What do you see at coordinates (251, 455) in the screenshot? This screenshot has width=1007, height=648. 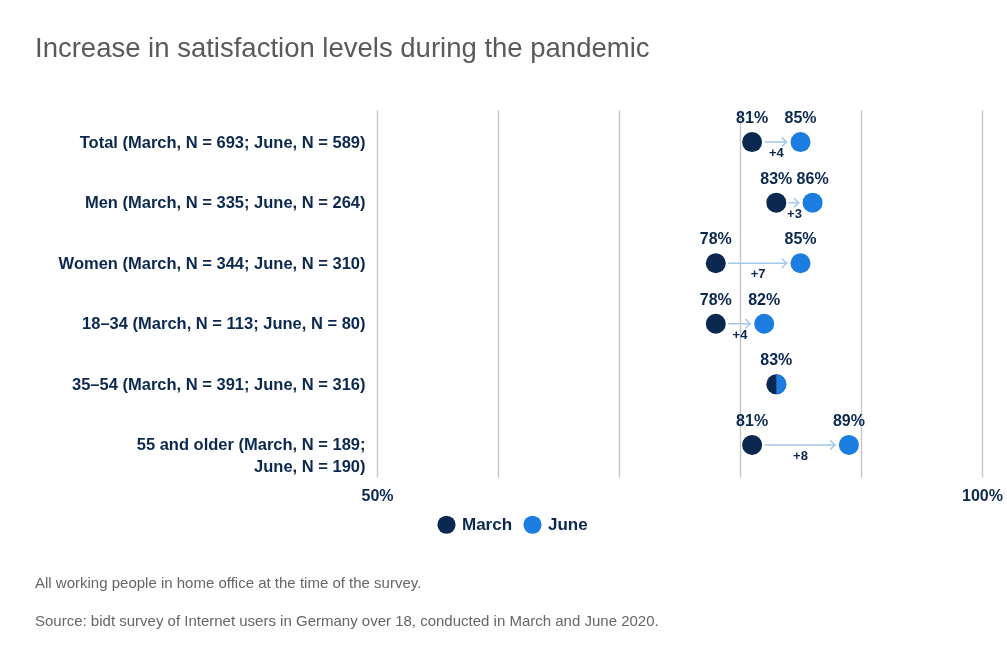 I see `y-tick-label: 55 and older (March, N = 189; June, N = 190)` at bounding box center [251, 455].